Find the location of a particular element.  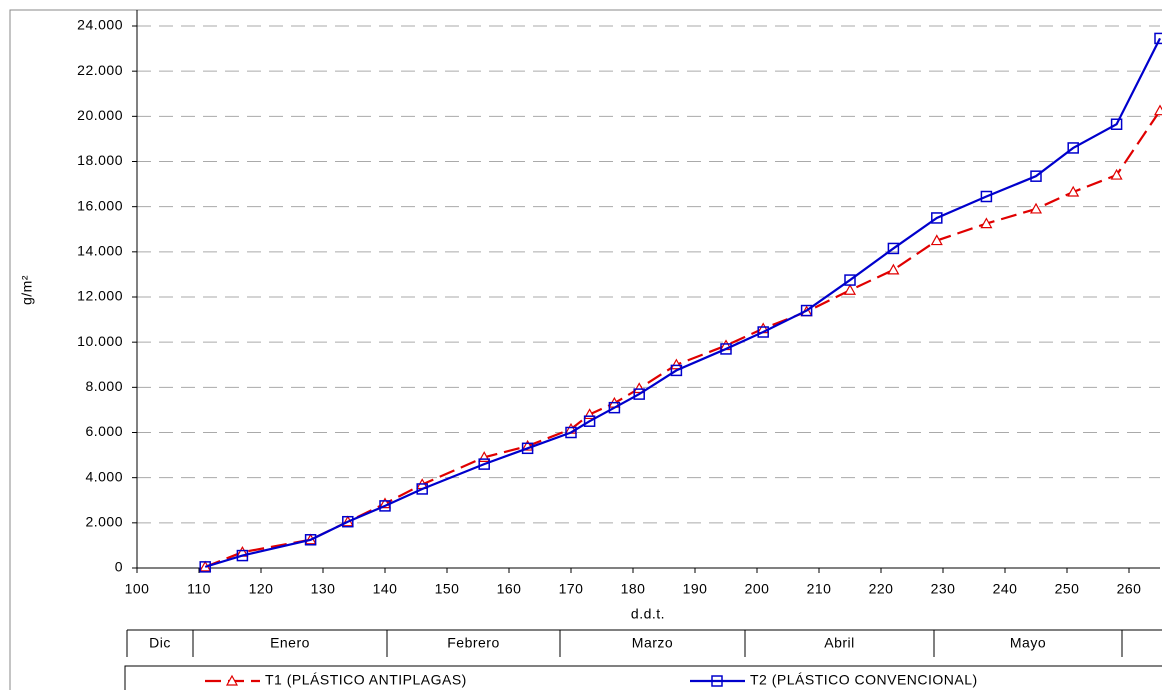

x-tick-label: 180 is located at coordinates (633, 589).